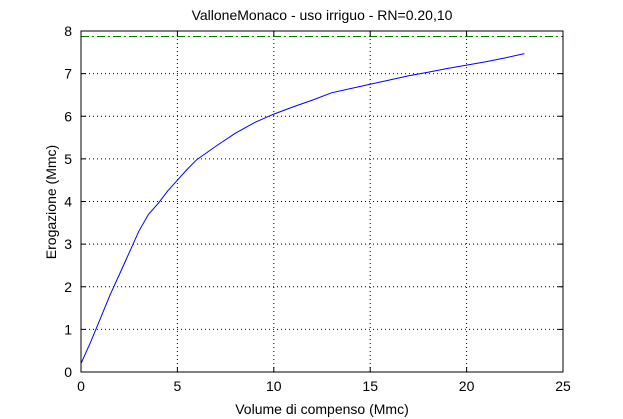 The width and height of the screenshot is (623, 419). What do you see at coordinates (274, 386) in the screenshot?
I see `x-tick-label: 10` at bounding box center [274, 386].